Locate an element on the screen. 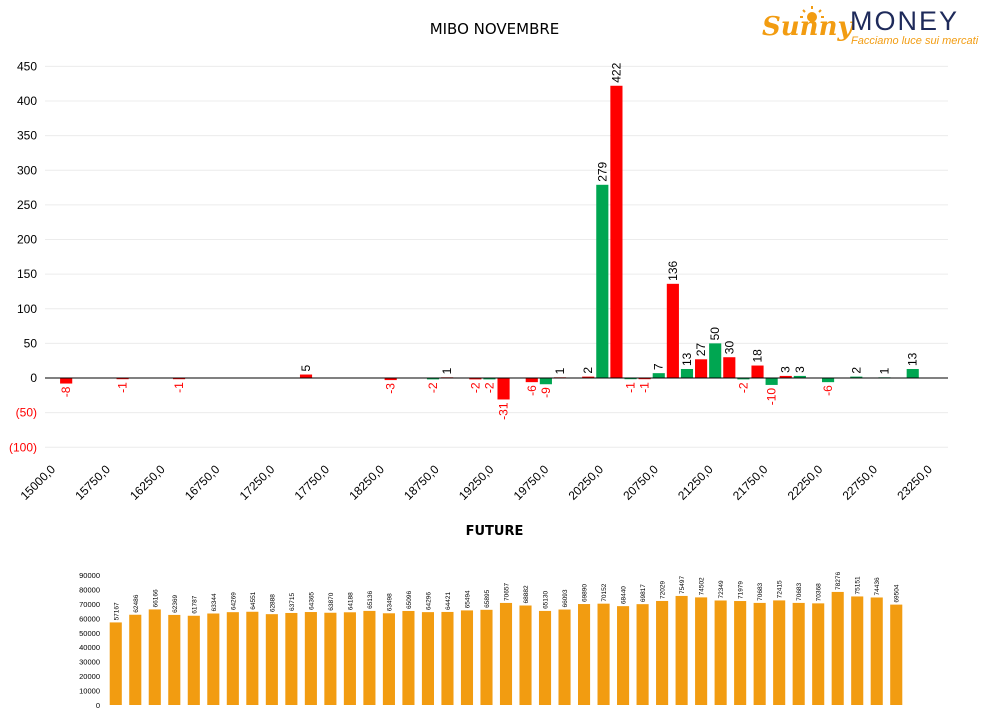  future-data-label: 63344 is located at coordinates (214, 602).